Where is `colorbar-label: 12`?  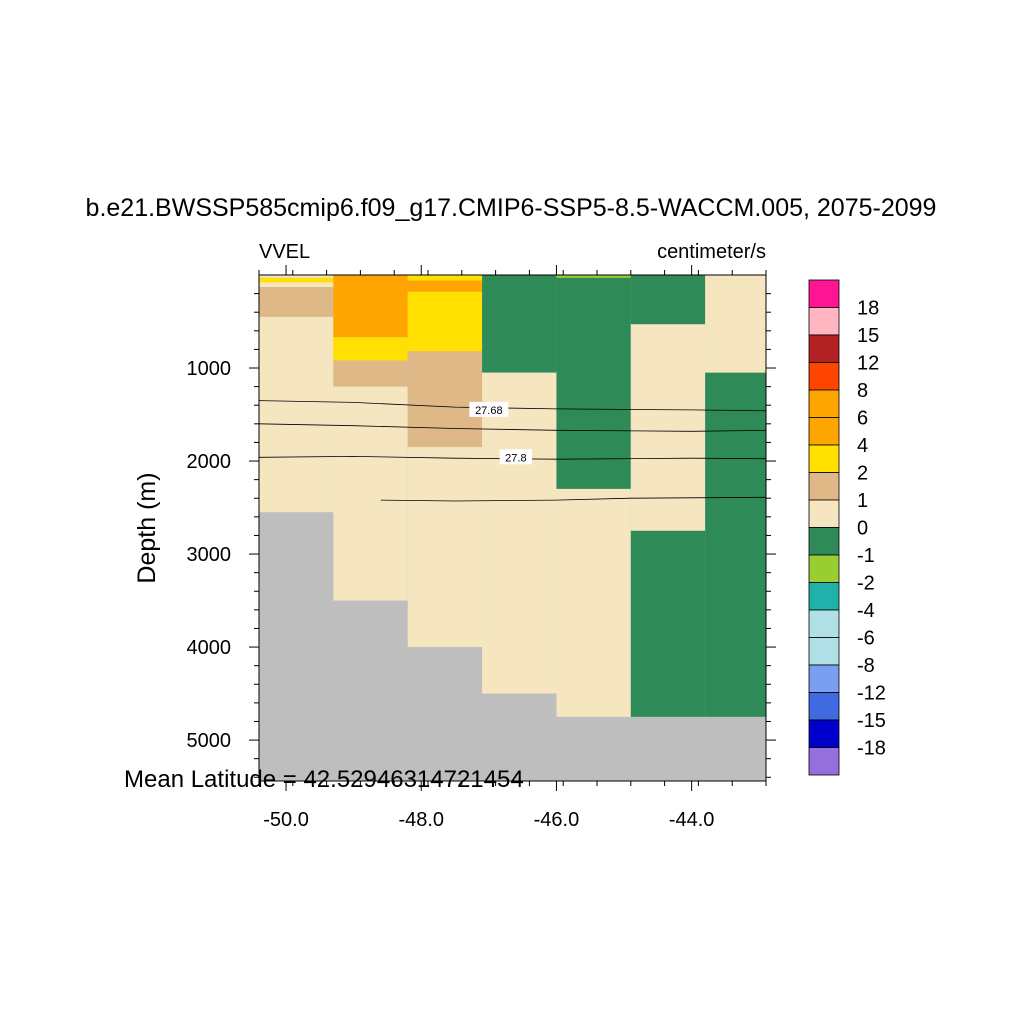 colorbar-label: 12 is located at coordinates (868, 364).